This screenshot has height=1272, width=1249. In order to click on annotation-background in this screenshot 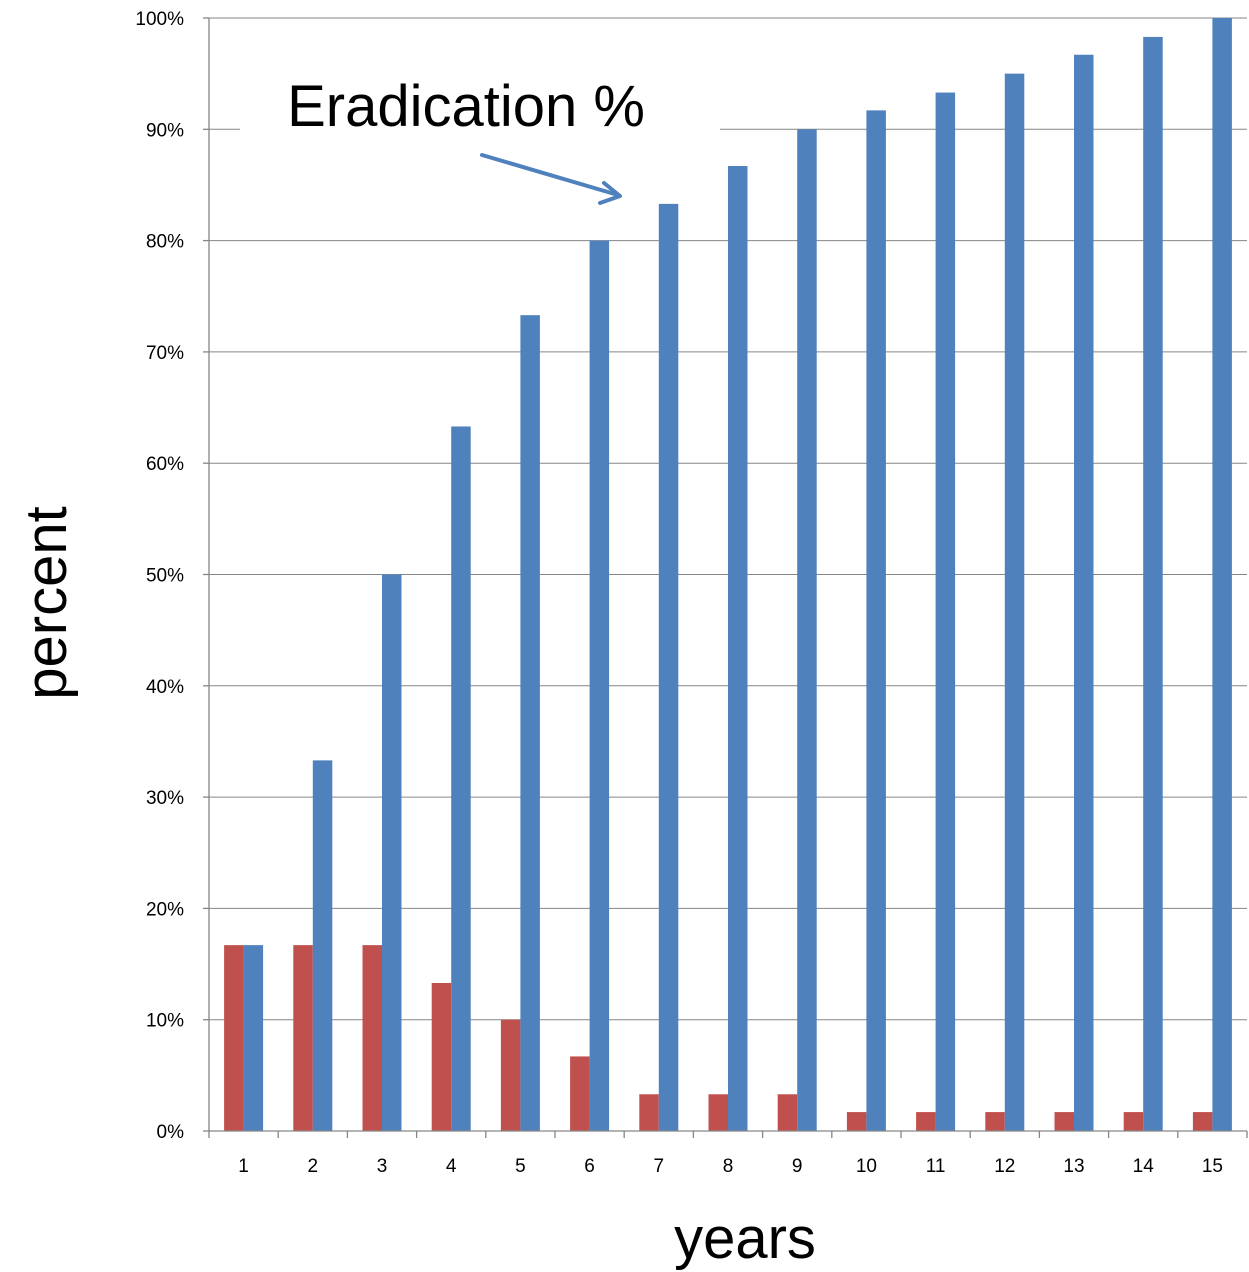, I will do `click(480, 106)`.